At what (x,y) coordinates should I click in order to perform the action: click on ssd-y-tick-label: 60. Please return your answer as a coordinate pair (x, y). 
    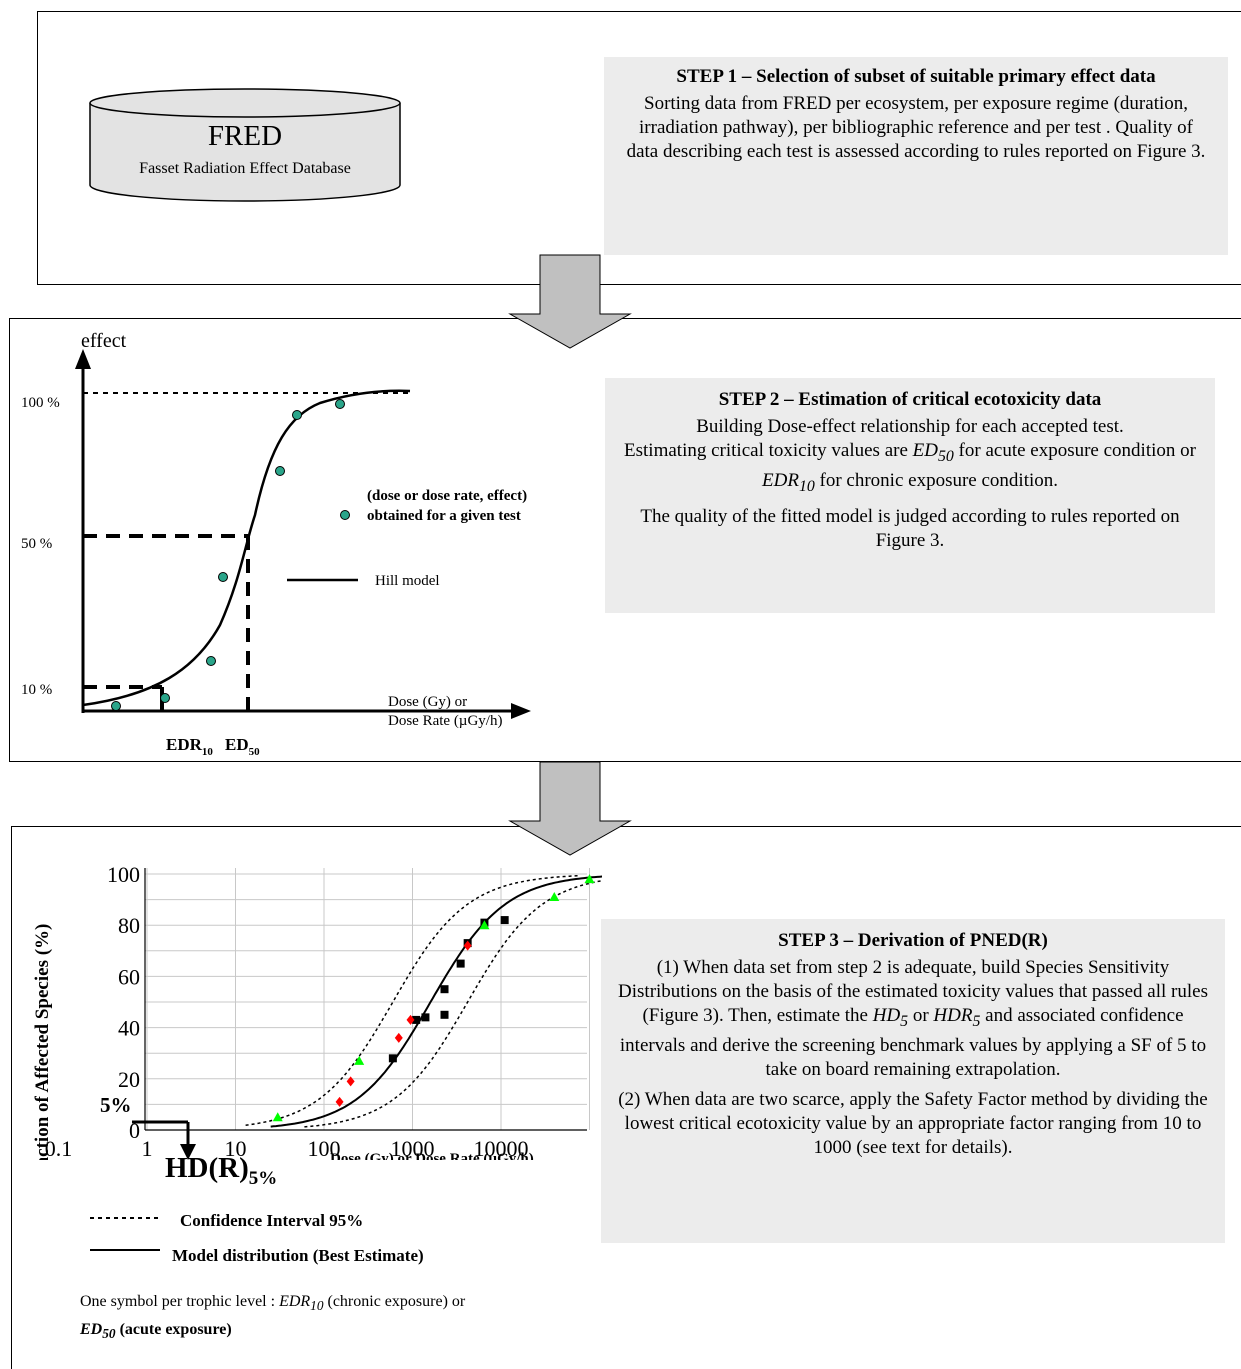
    Looking at the image, I should click on (129, 976).